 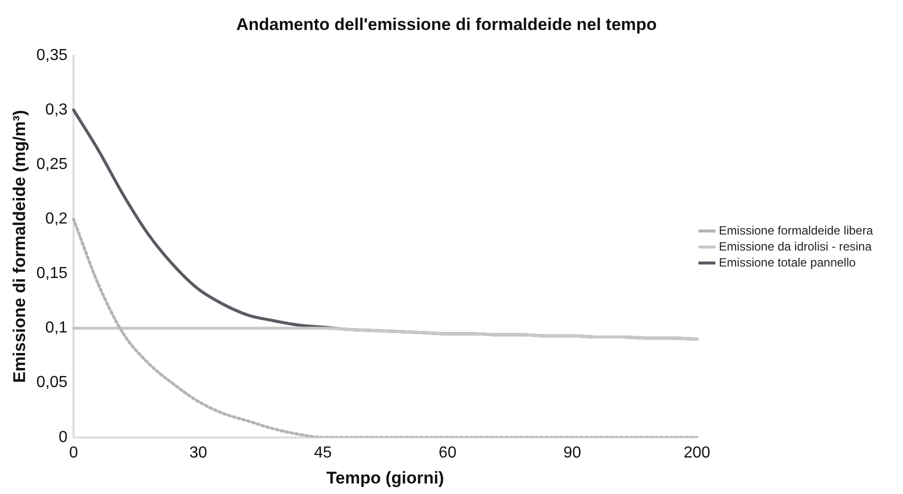 I want to click on x-tick-label: 60, so click(x=447, y=453).